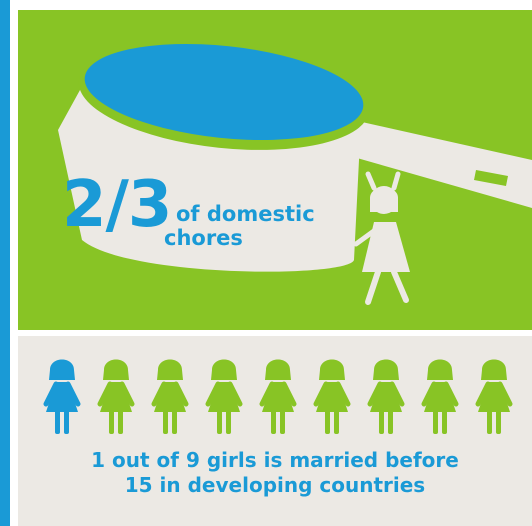 Image resolution: width=532 pixels, height=526 pixels. Describe the element at coordinates (434, 163) in the screenshot. I see `pot-handle` at that location.